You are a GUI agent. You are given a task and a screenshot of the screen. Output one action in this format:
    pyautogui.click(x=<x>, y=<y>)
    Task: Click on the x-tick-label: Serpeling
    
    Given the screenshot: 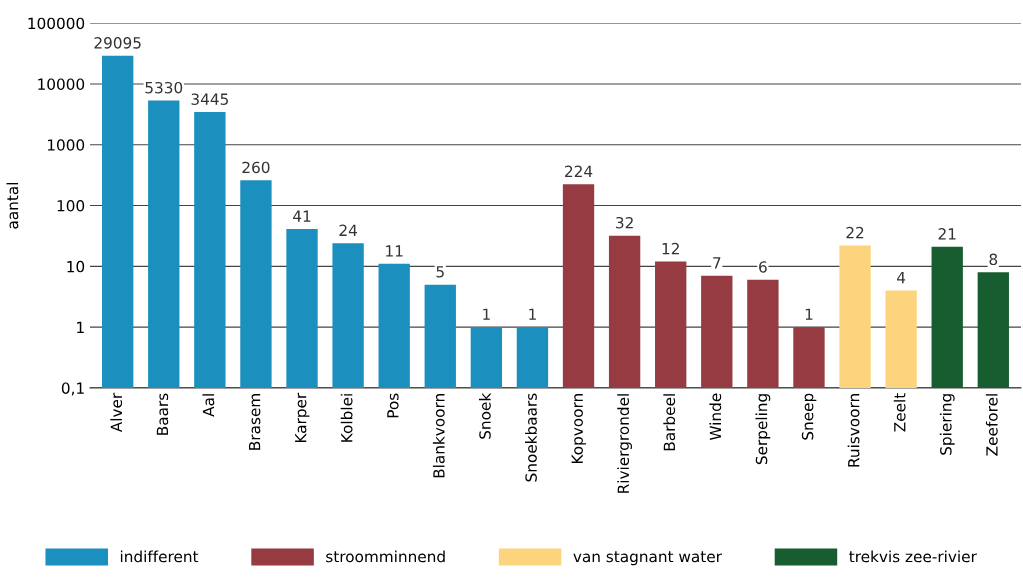 What is the action you would take?
    pyautogui.click(x=763, y=429)
    